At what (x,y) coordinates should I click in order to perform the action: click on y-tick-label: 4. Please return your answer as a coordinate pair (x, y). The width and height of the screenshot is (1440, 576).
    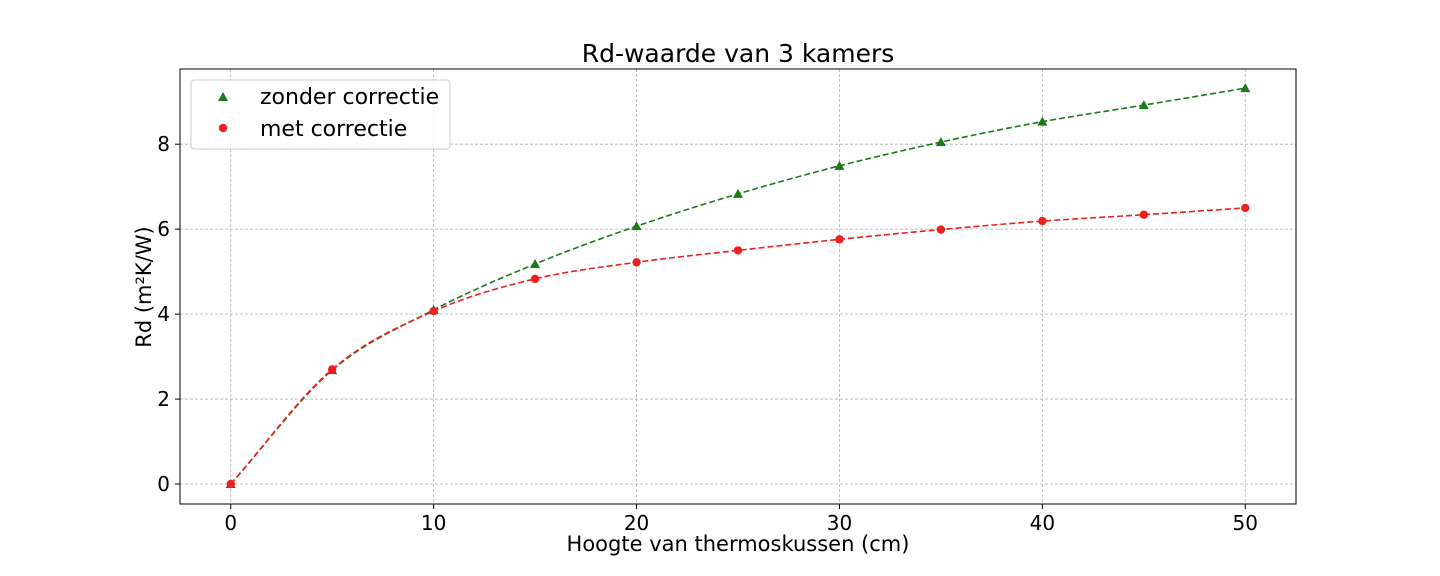
    Looking at the image, I should click on (163, 314).